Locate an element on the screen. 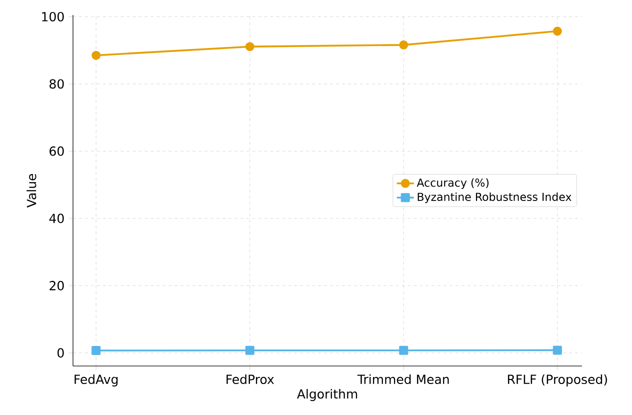  y-tick-label: 0 is located at coordinates (61, 353).